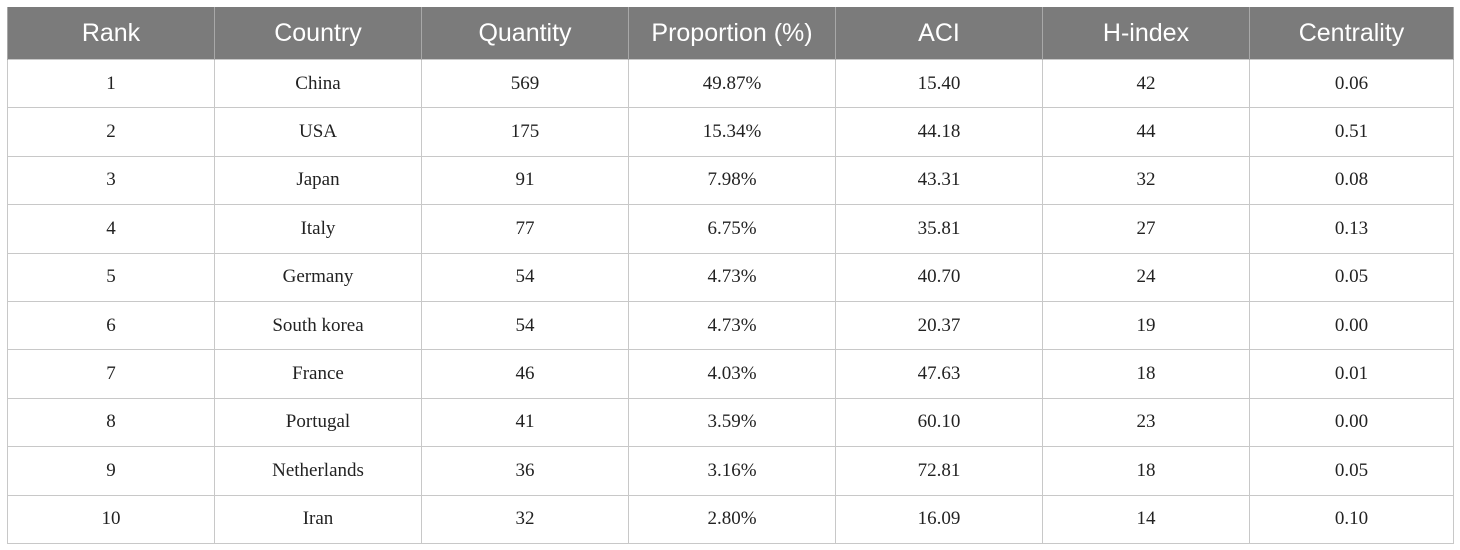  I want to click on table-row: 3 Japan 91 7.98% 43.31 32 0.08, so click(730, 180).